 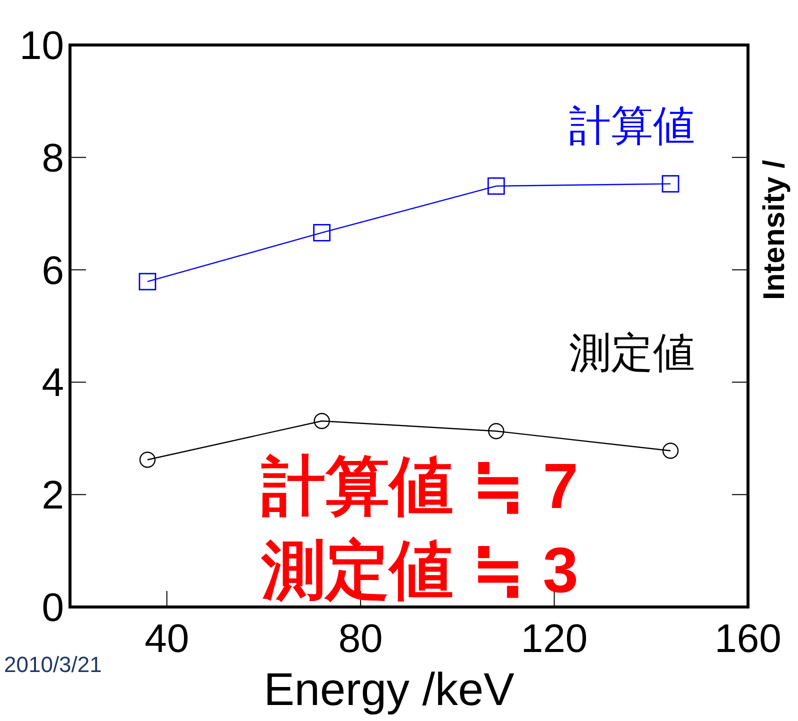 What do you see at coordinates (419, 486) in the screenshot?
I see `annotation: 計算値 ≒ 7` at bounding box center [419, 486].